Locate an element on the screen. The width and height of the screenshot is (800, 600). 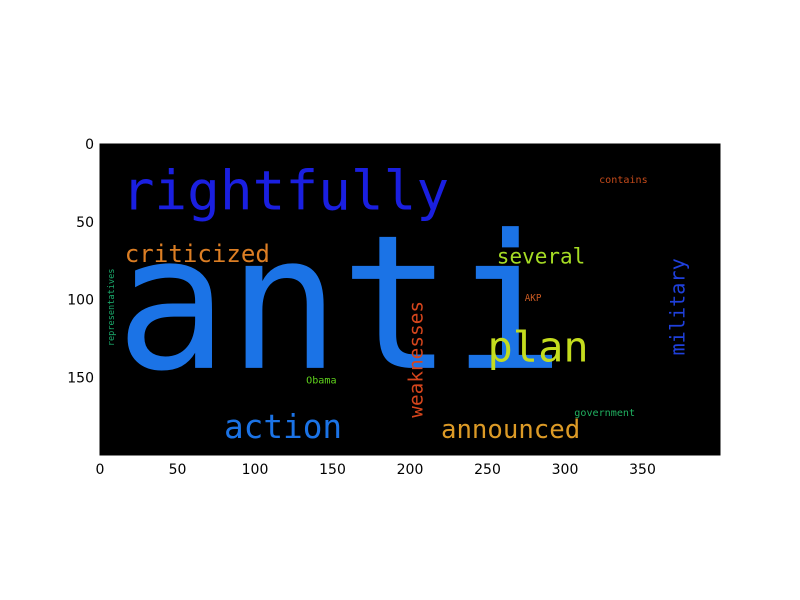
word-plan: plan is located at coordinates (538, 347).